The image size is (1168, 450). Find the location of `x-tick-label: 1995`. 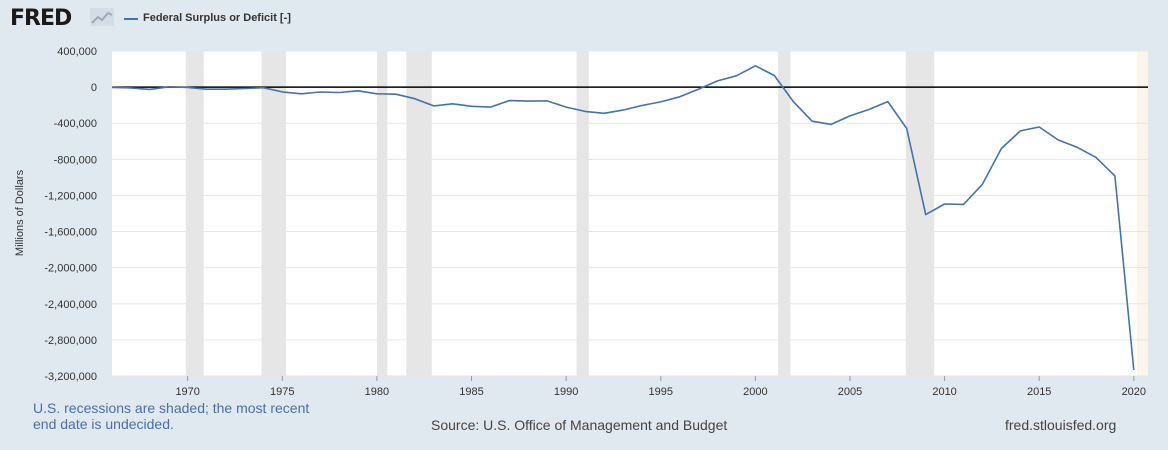

x-tick-label: 1995 is located at coordinates (661, 392).